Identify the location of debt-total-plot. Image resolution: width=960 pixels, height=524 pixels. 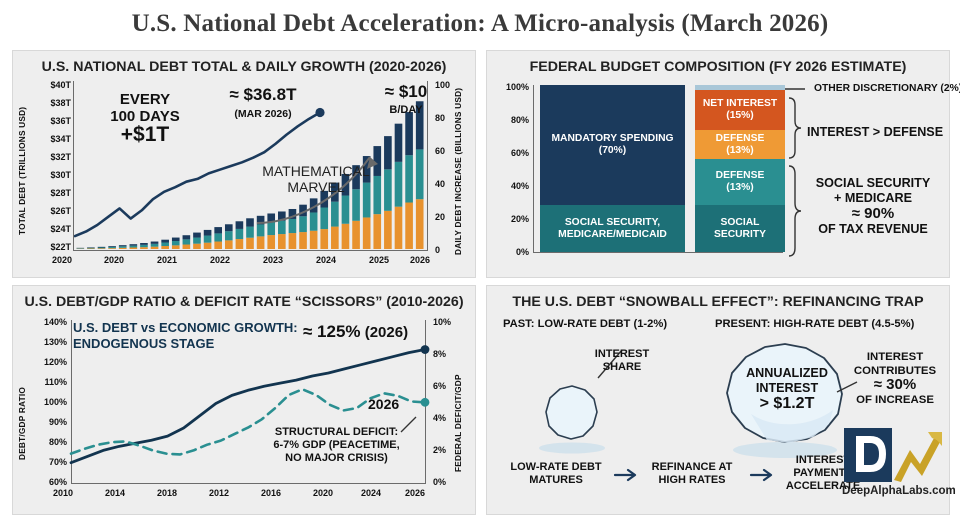
(248, 175).